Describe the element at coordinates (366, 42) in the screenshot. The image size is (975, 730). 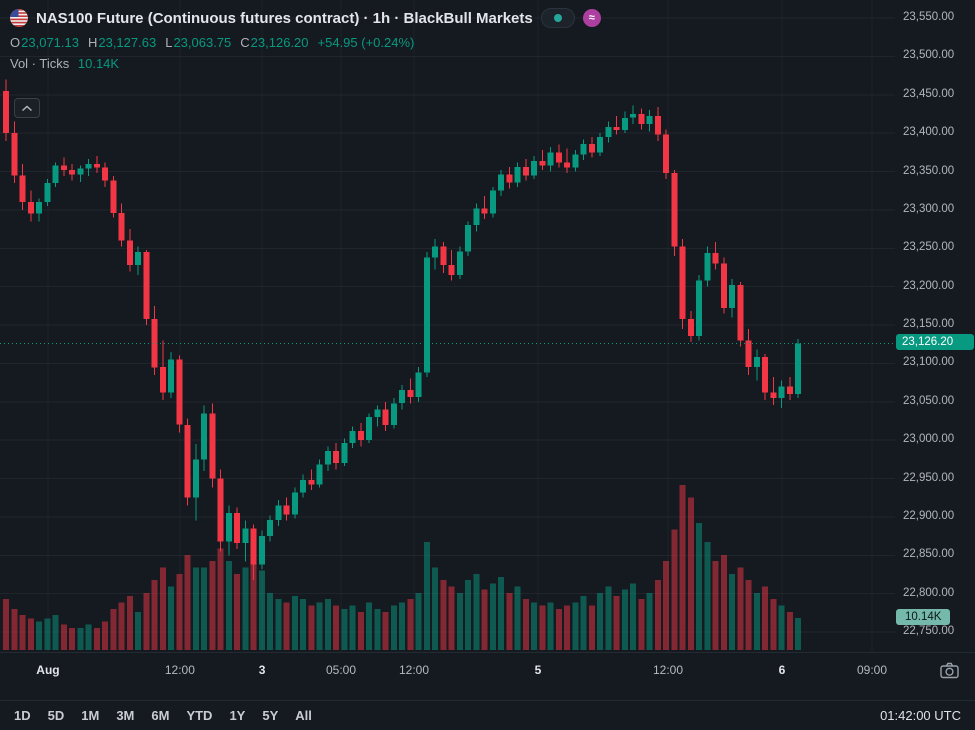
I see `change-value: +54.95 (+0.24%)` at that location.